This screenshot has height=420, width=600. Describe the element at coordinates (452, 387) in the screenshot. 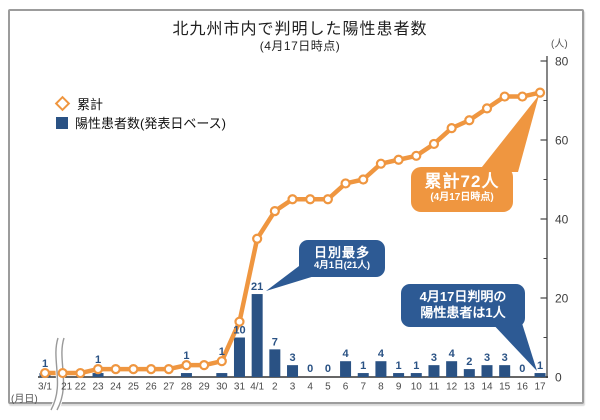

I see `svg-text: 12` at that location.